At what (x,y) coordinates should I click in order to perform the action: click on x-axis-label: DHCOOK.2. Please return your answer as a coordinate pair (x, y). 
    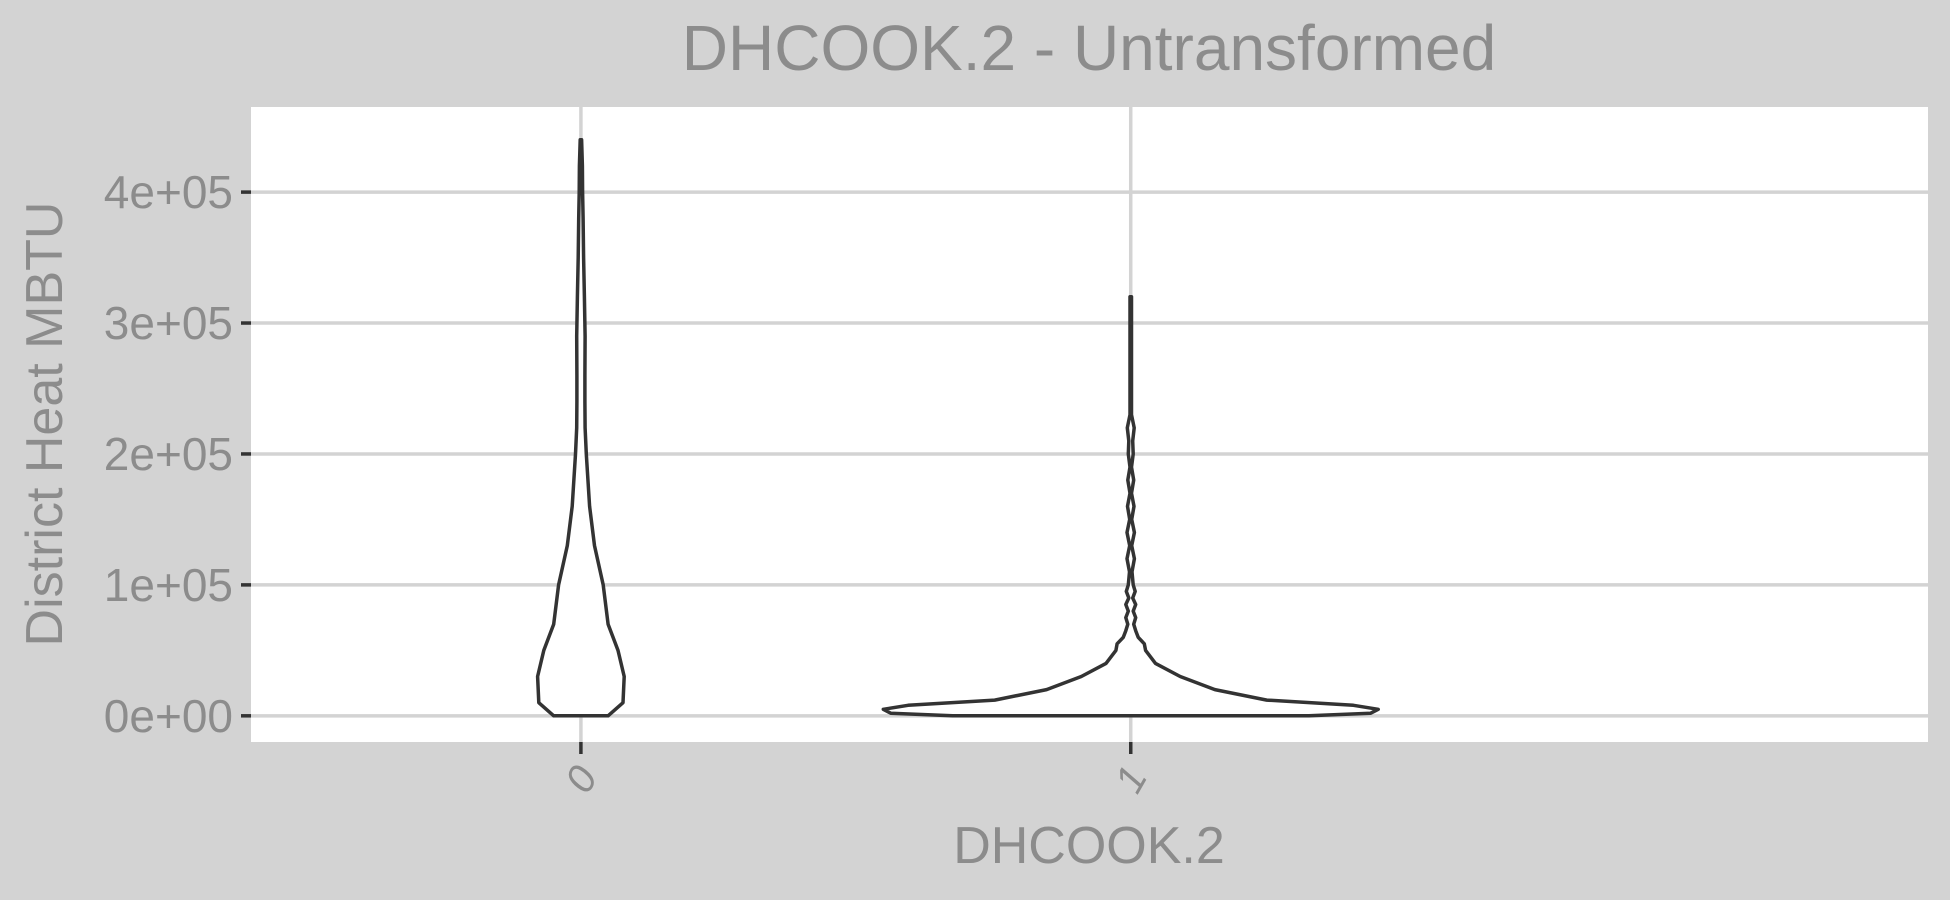
    Looking at the image, I should click on (1089, 846).